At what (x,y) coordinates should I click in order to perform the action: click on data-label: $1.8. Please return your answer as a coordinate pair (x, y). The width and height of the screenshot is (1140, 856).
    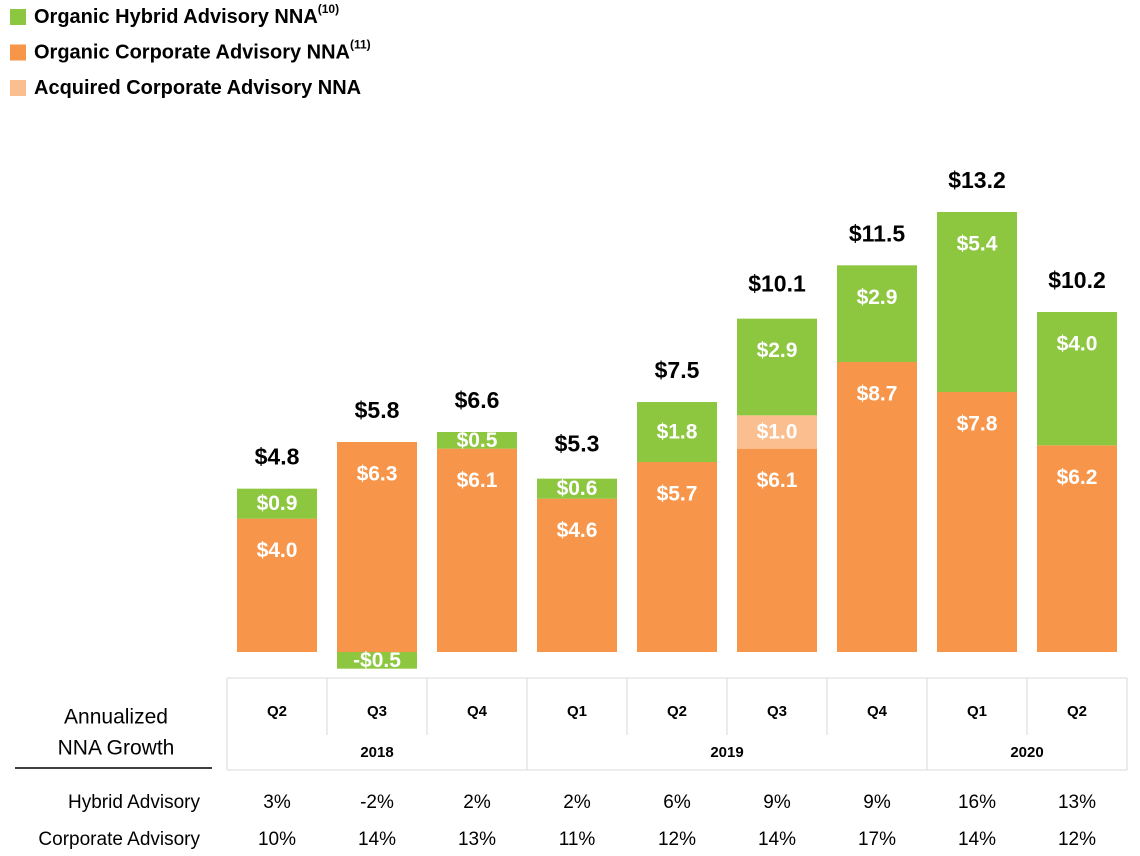
    Looking at the image, I should click on (677, 432).